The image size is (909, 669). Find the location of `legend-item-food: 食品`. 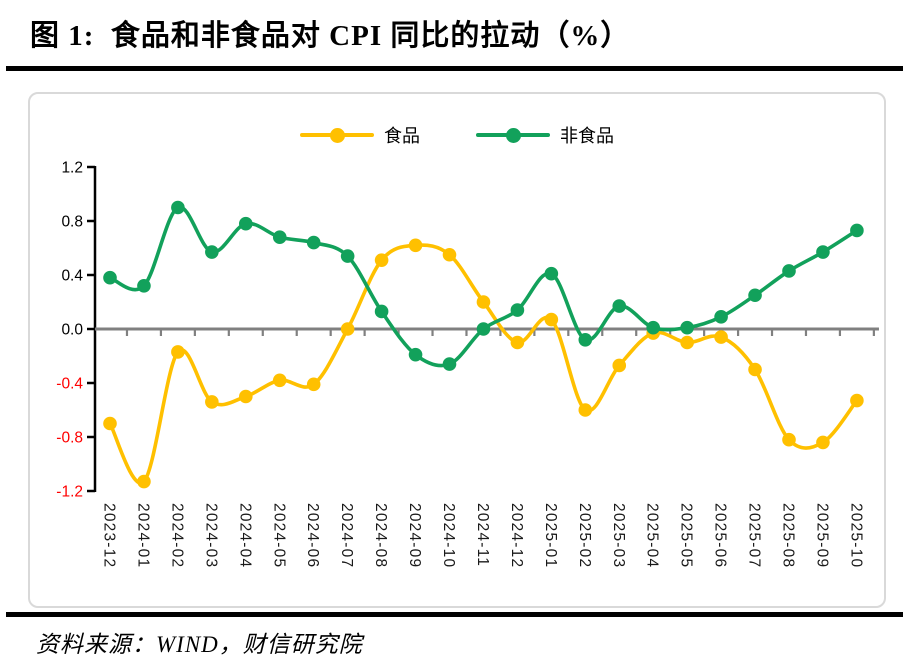

legend-item-food: 食品 is located at coordinates (360, 135).